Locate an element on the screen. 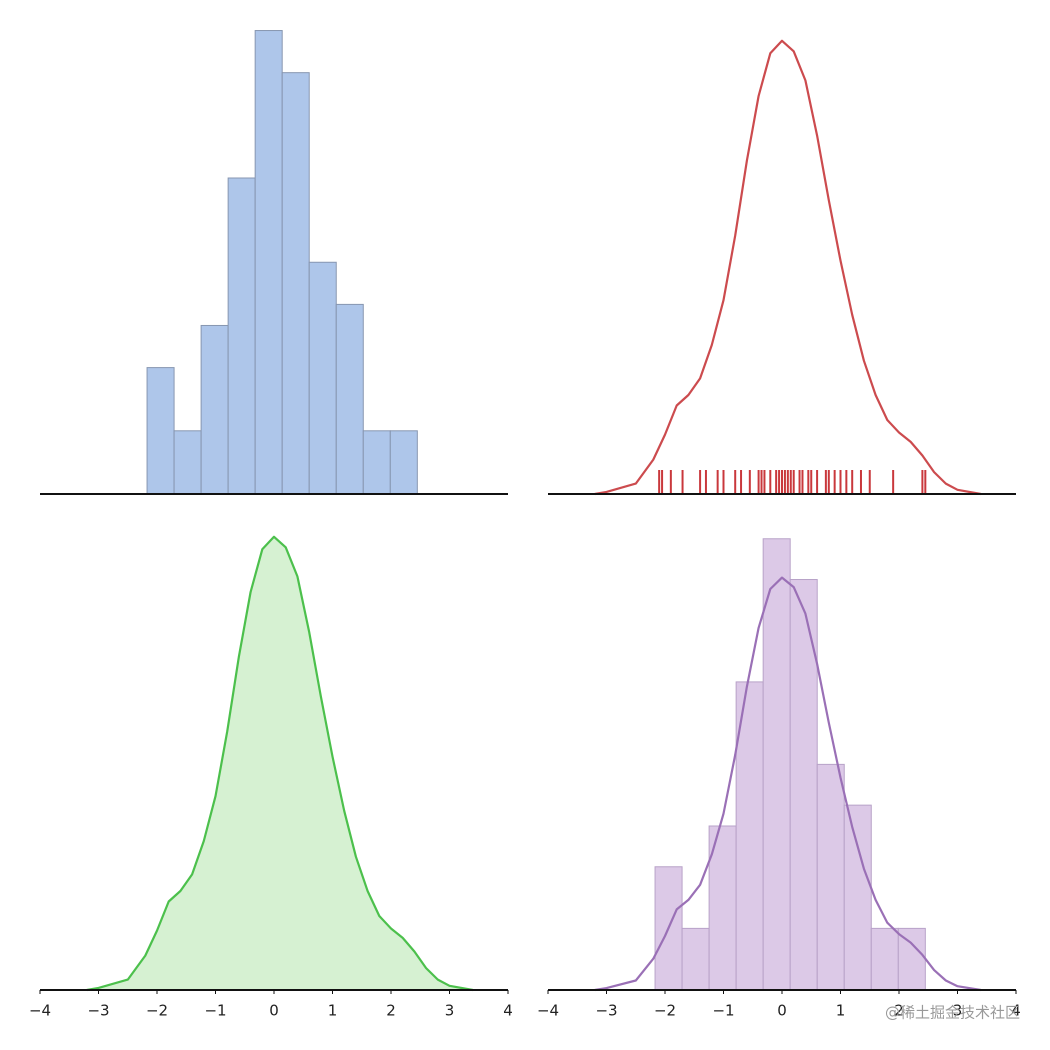  watermark: @稀土掘金技术社区 is located at coordinates (952, 1013).